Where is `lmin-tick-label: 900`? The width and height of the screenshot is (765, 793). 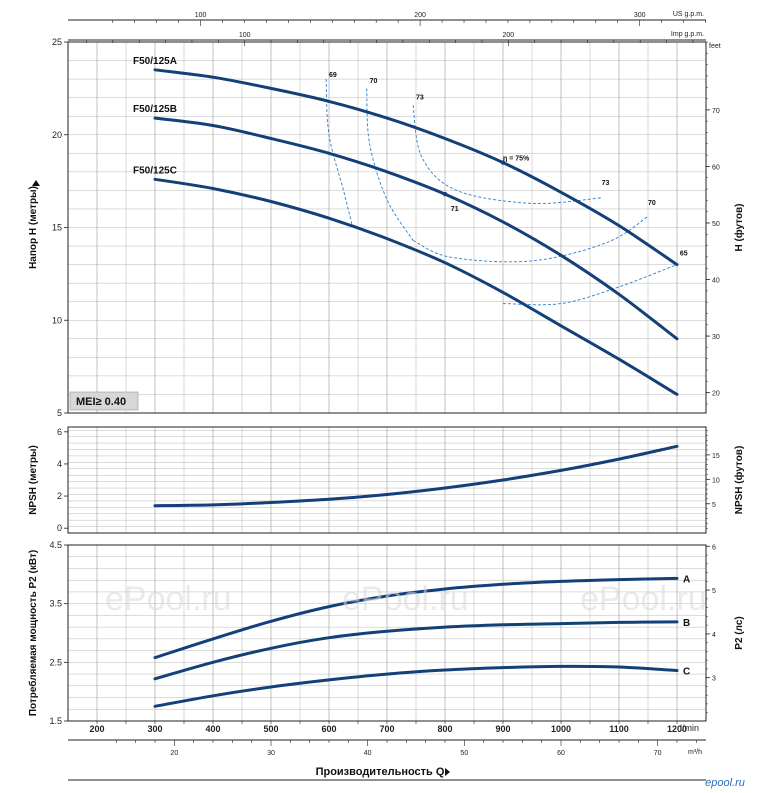 lmin-tick-label: 900 is located at coordinates (502, 729).